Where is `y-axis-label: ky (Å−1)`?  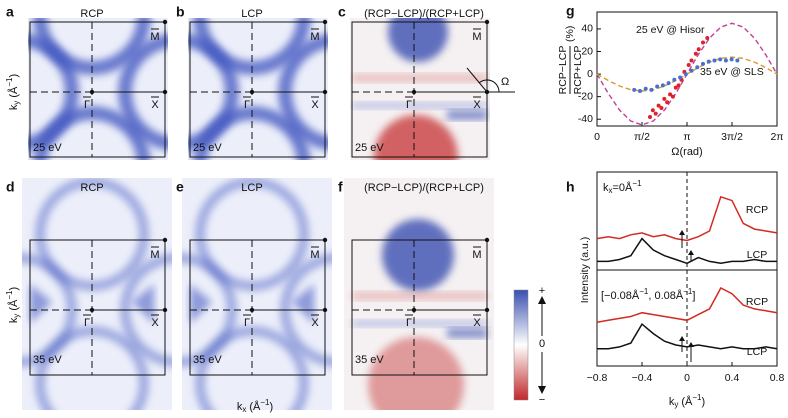
y-axis-label: ky (Å−1) is located at coordinates (13, 92).